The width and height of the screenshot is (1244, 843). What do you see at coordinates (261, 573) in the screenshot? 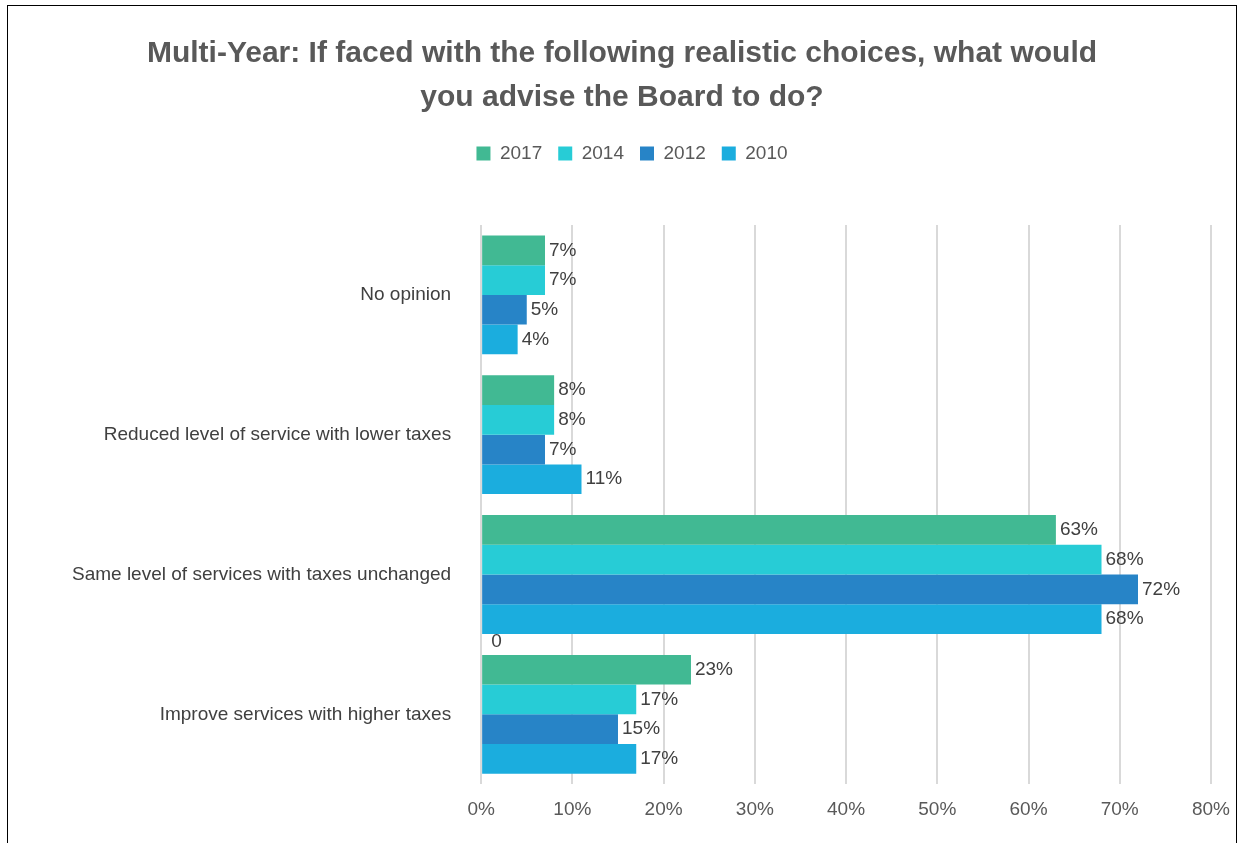
I see `y-tick-label: Same level of services with taxes unchanged` at bounding box center [261, 573].